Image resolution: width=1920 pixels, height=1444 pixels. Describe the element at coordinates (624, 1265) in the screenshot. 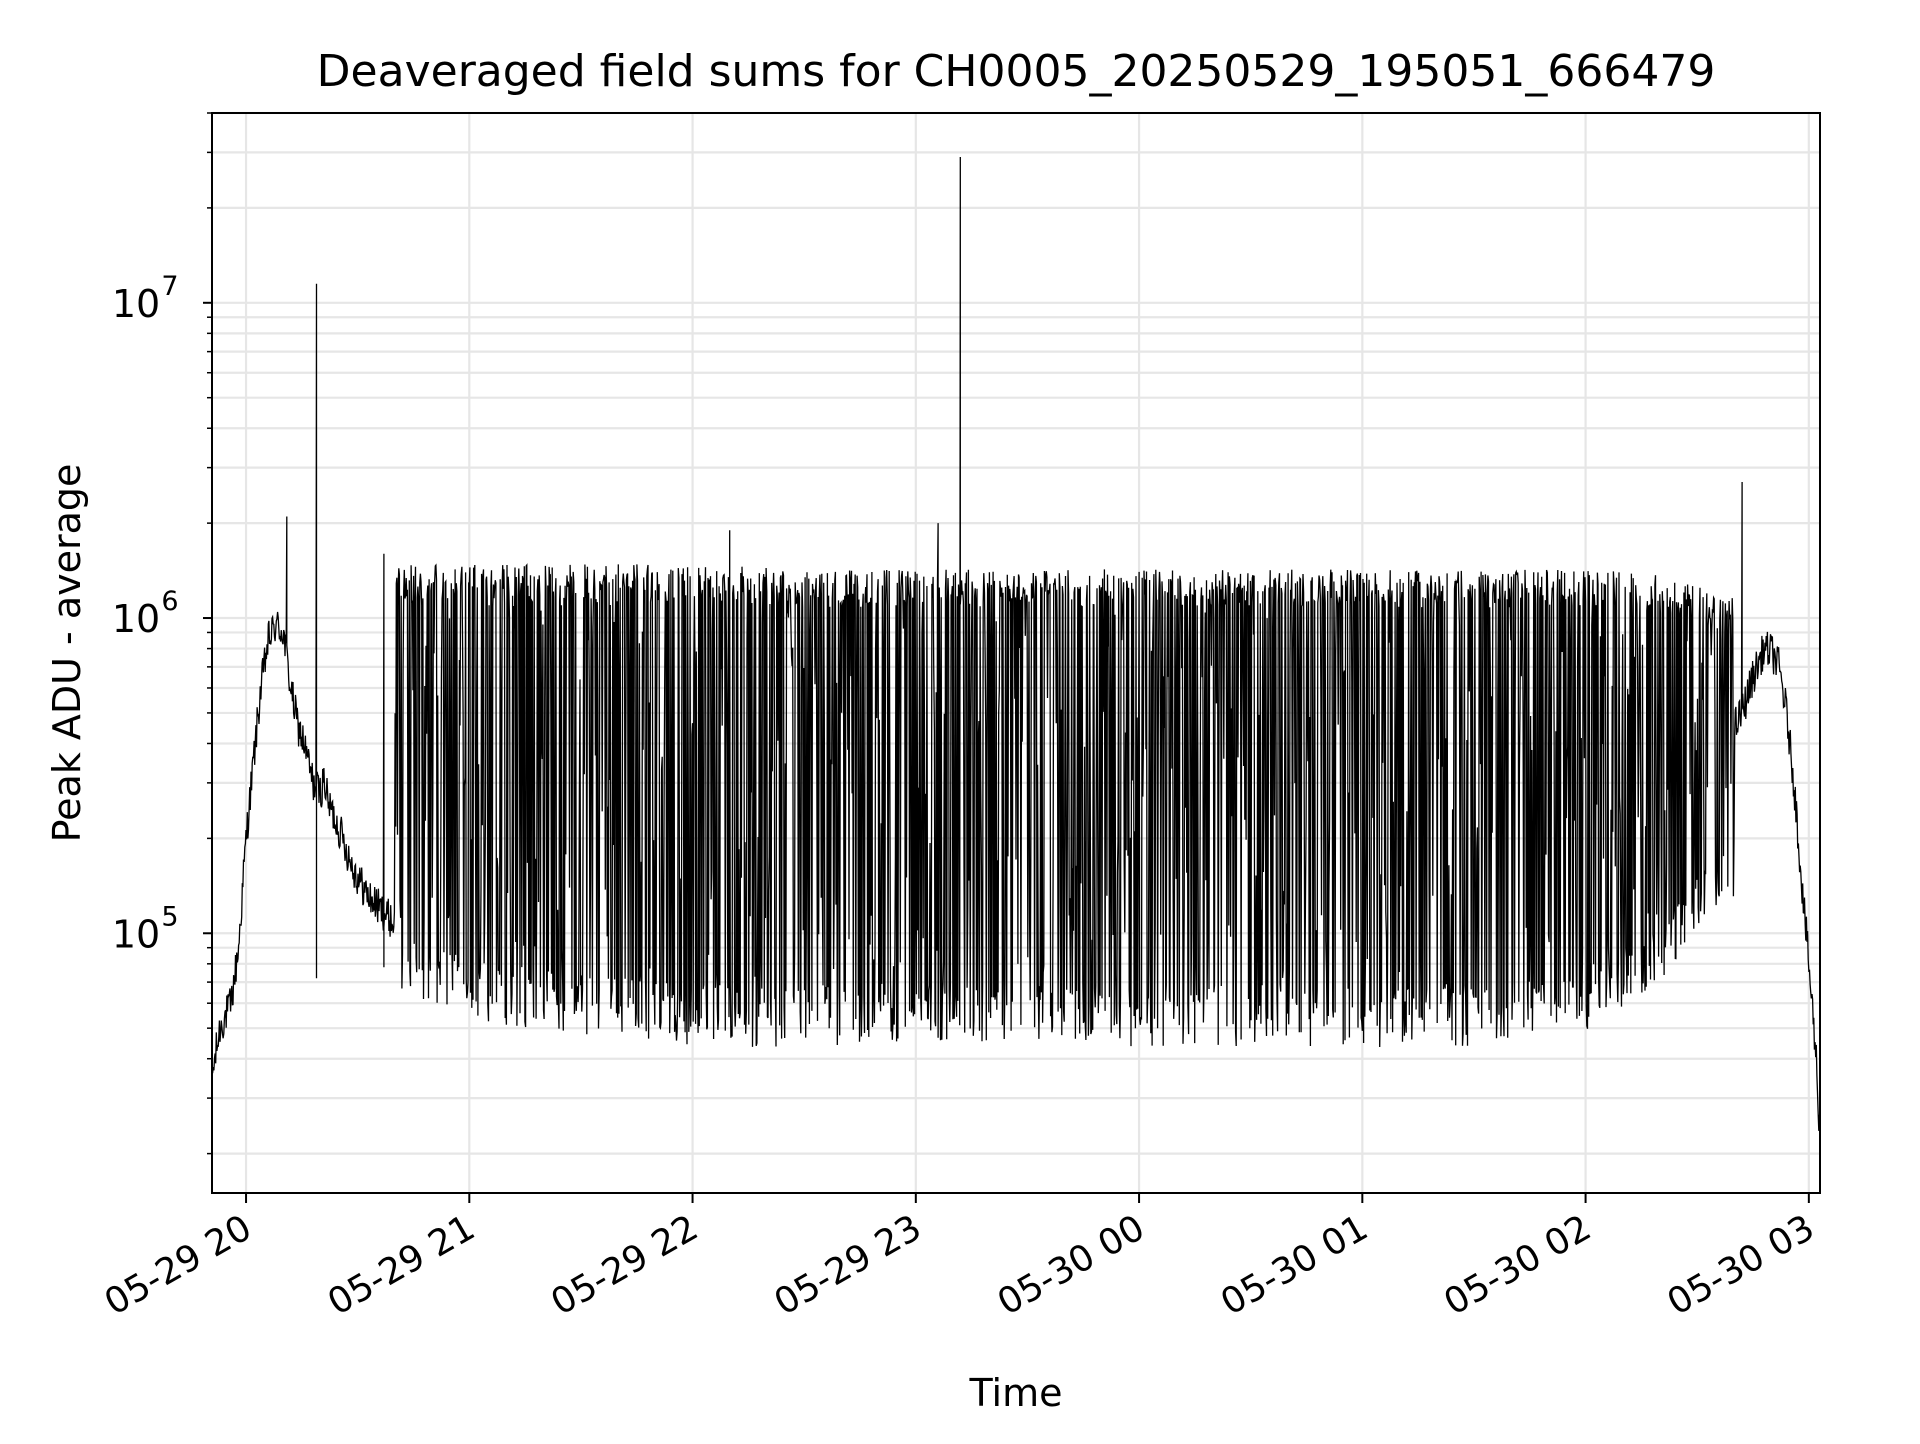

I see `x-tick-label: 05-29 22` at that location.